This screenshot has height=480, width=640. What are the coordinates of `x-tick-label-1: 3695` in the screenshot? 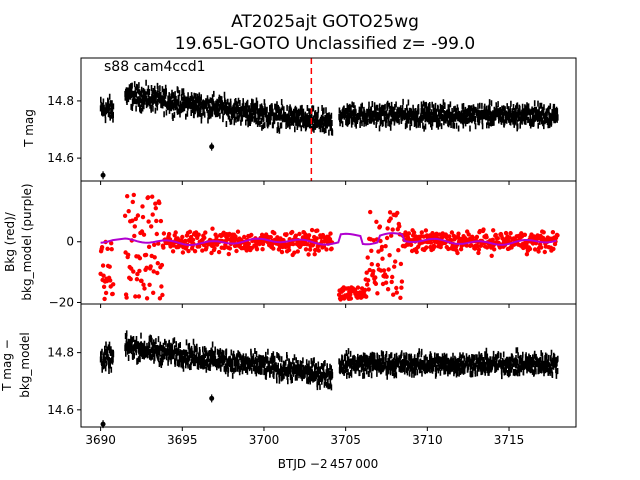 It's located at (182, 440).